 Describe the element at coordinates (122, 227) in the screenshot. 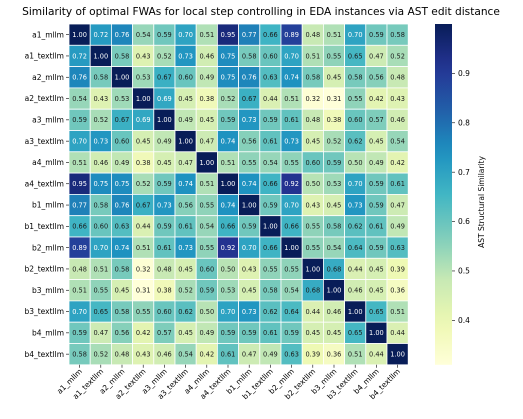

I see `cell-value-label: 0.63` at that location.